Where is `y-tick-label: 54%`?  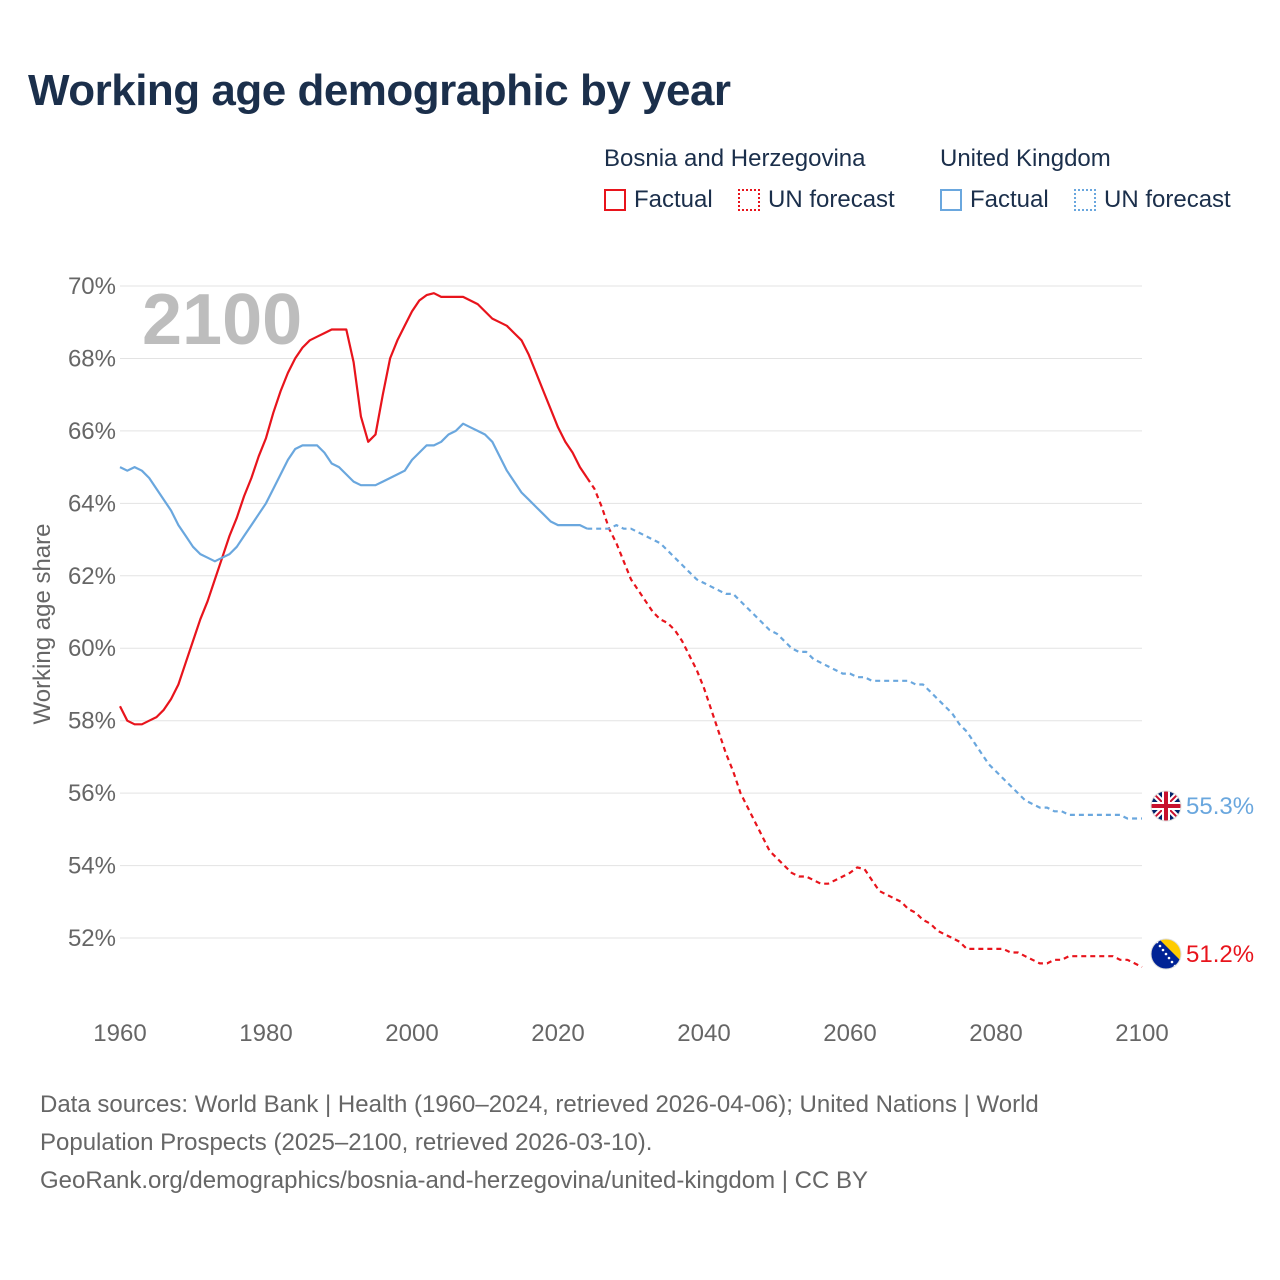 y-tick-label: 54% is located at coordinates (92, 866).